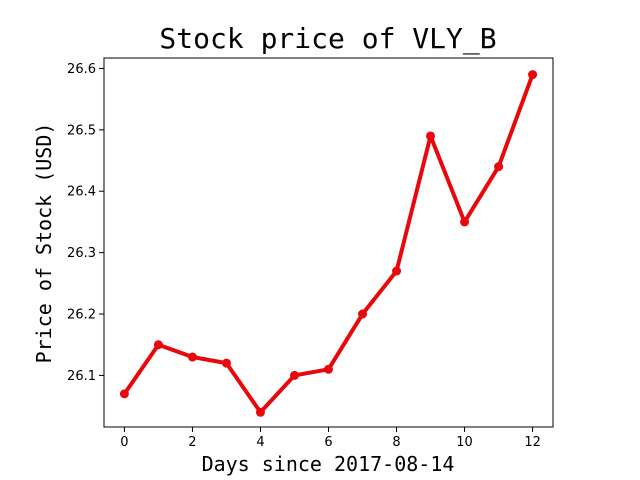 This screenshot has width=640, height=480. I want to click on x-tick-label: 6, so click(328, 442).